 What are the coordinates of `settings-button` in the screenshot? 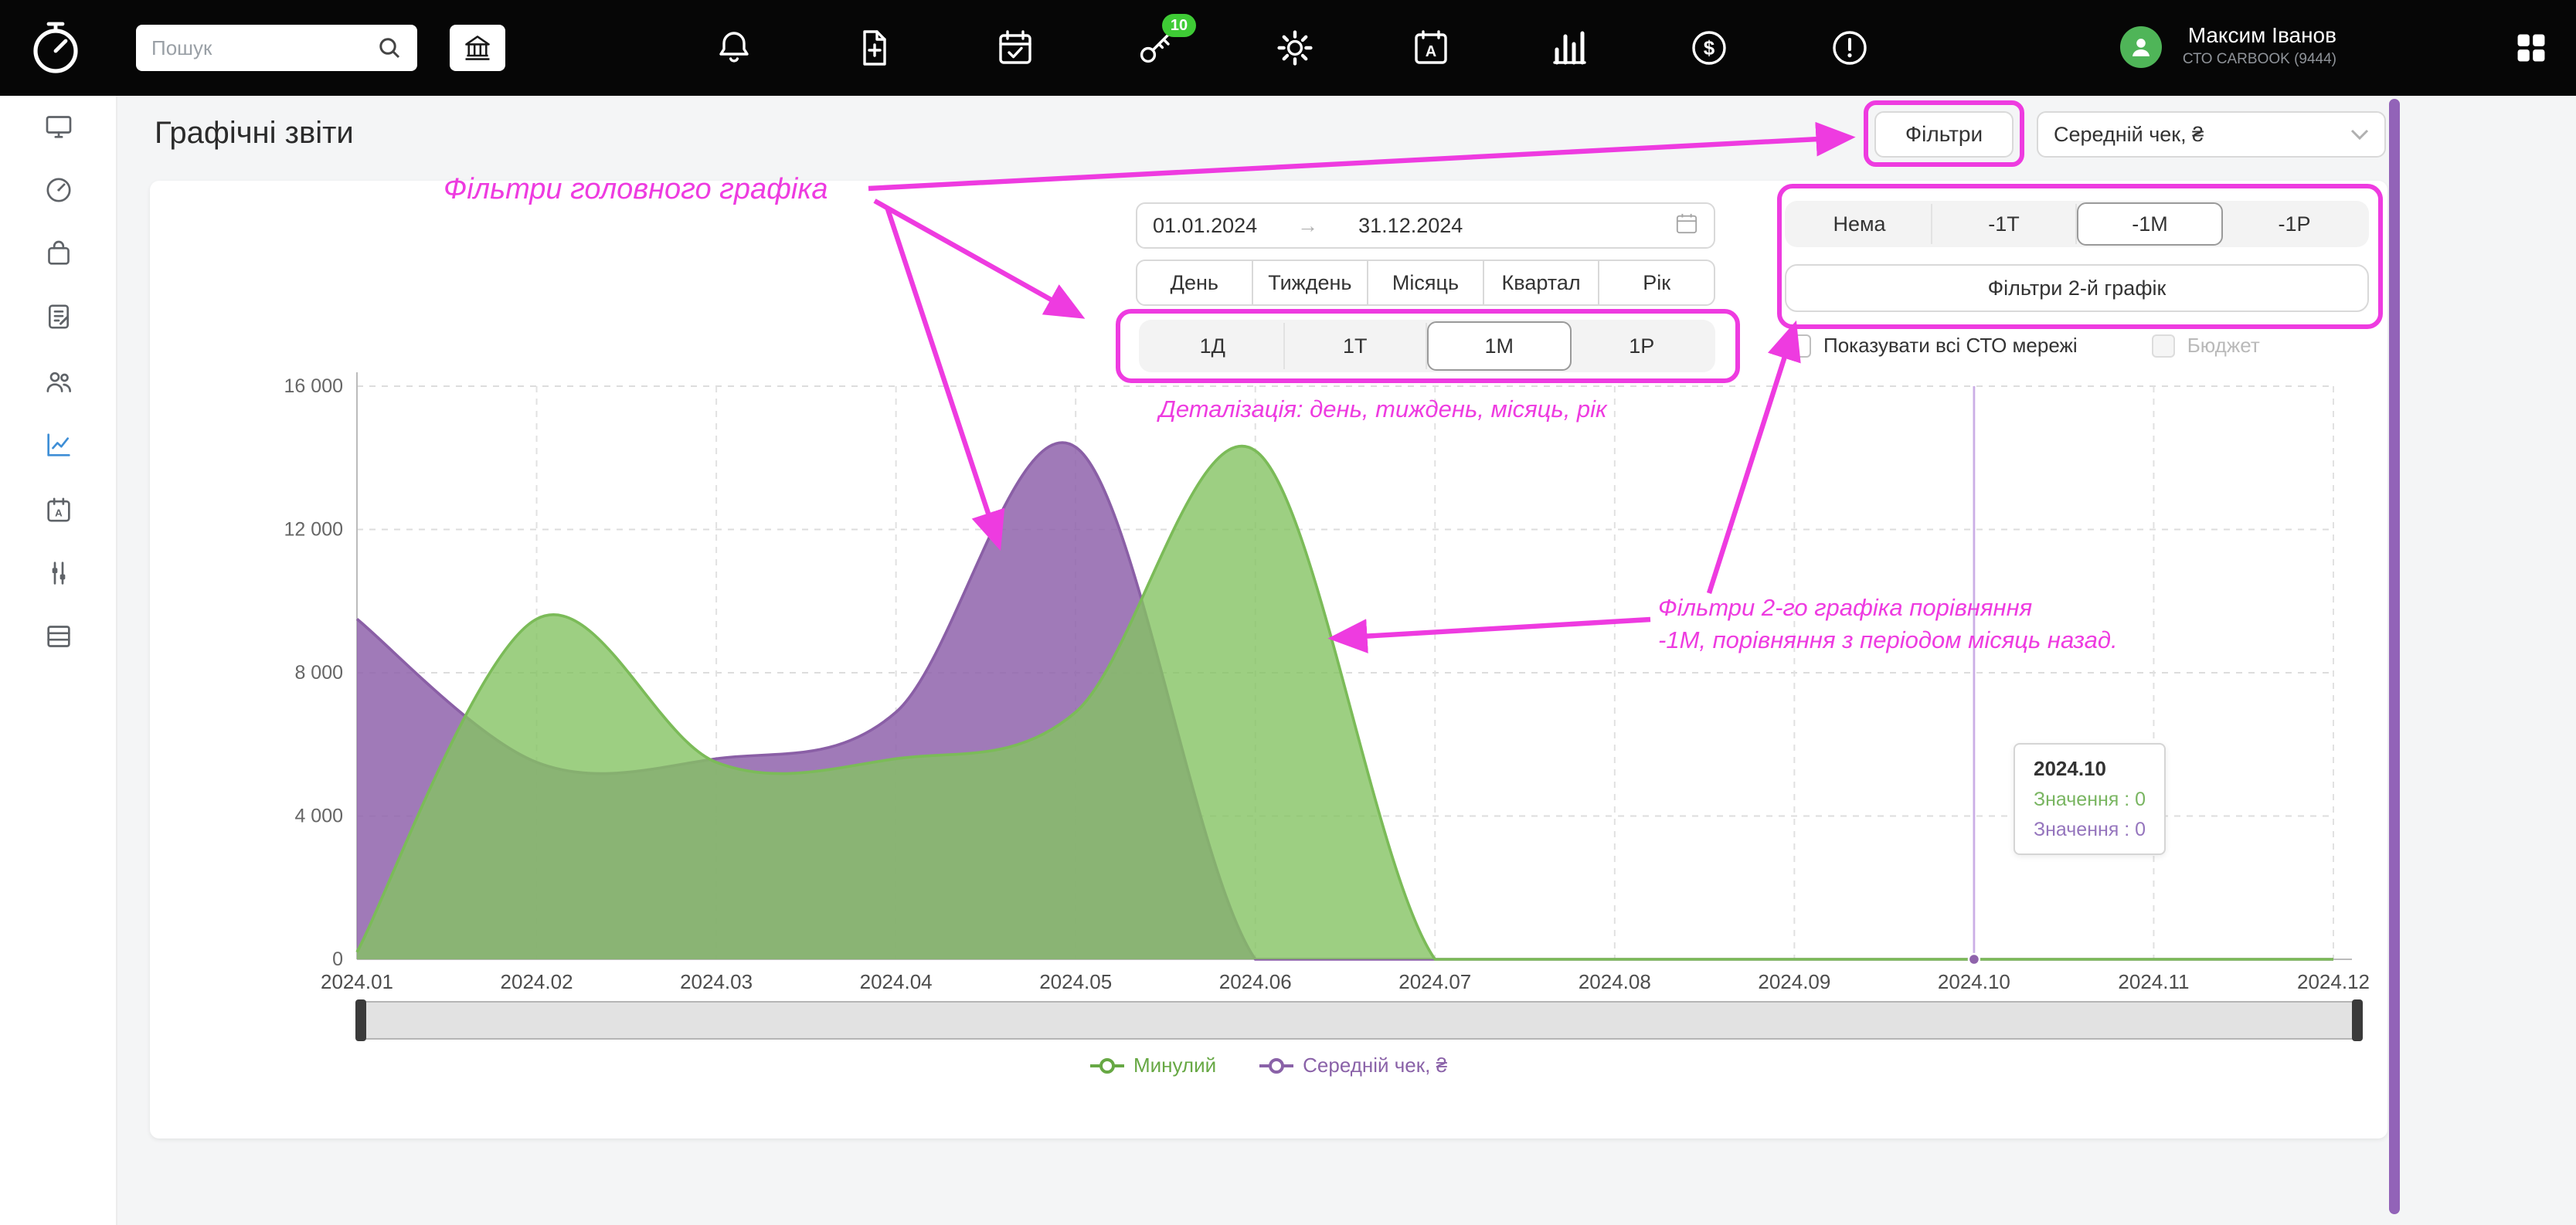 It's located at (1295, 48).